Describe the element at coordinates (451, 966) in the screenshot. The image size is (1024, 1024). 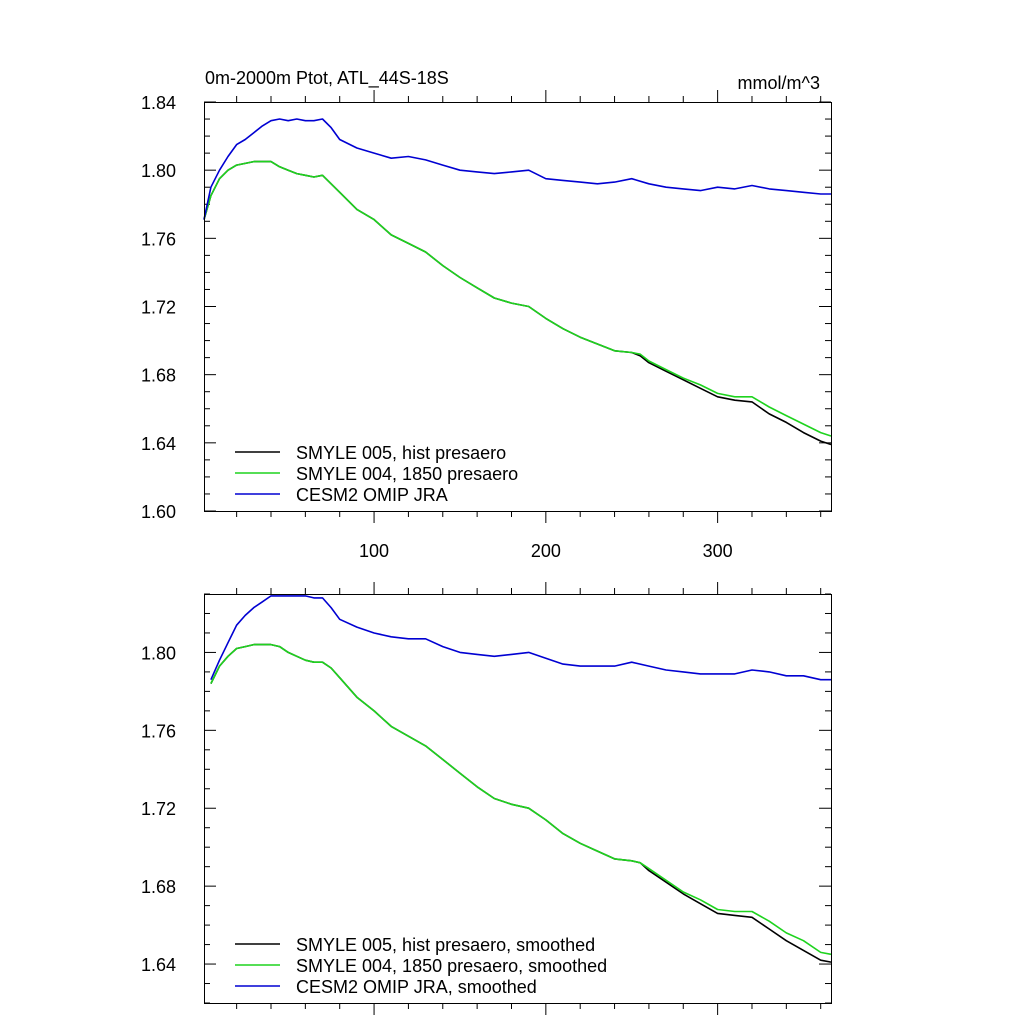
I see `legend-label: SMYLE 004, 1850 presaero, smoothed` at that location.